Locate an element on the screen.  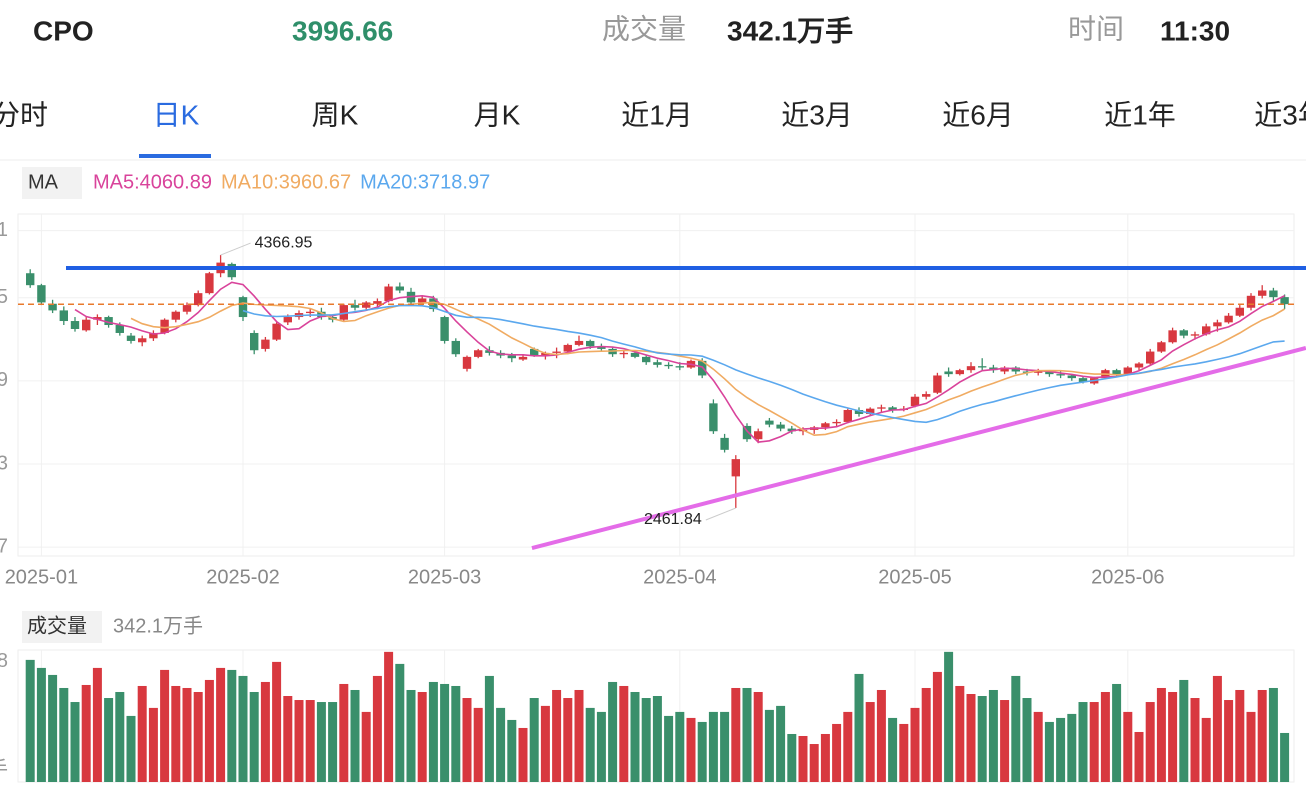
tab: 分时 is located at coordinates (24, 114).